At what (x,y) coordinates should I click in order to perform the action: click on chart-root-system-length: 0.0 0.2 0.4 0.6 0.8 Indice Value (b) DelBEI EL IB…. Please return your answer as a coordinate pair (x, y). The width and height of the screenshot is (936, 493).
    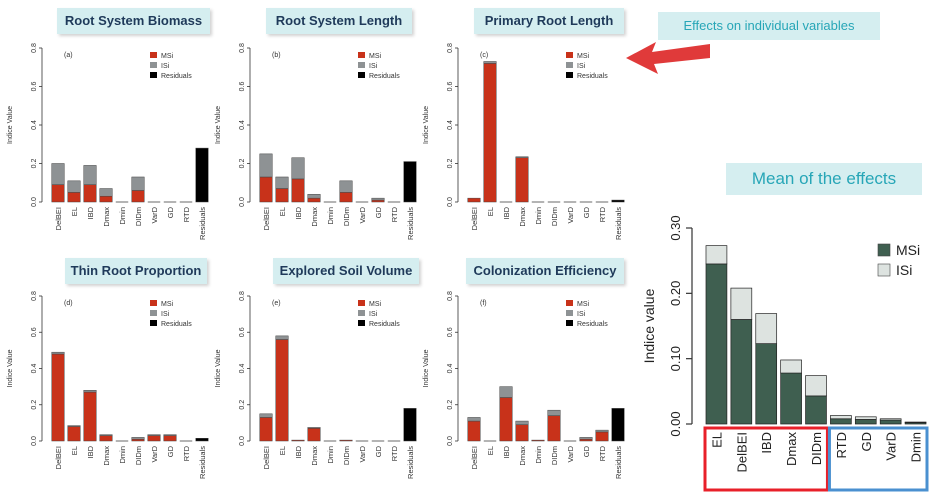
    Looking at the image, I should click on (316, 141).